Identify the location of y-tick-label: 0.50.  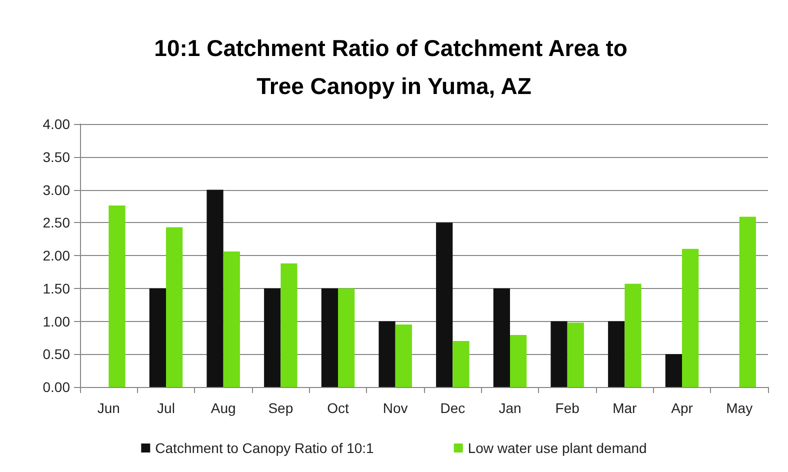
(56, 354).